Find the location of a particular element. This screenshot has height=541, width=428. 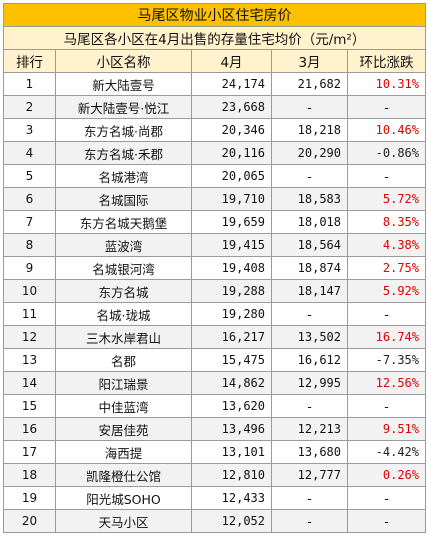

change-cell: 9.51% is located at coordinates (386, 429).